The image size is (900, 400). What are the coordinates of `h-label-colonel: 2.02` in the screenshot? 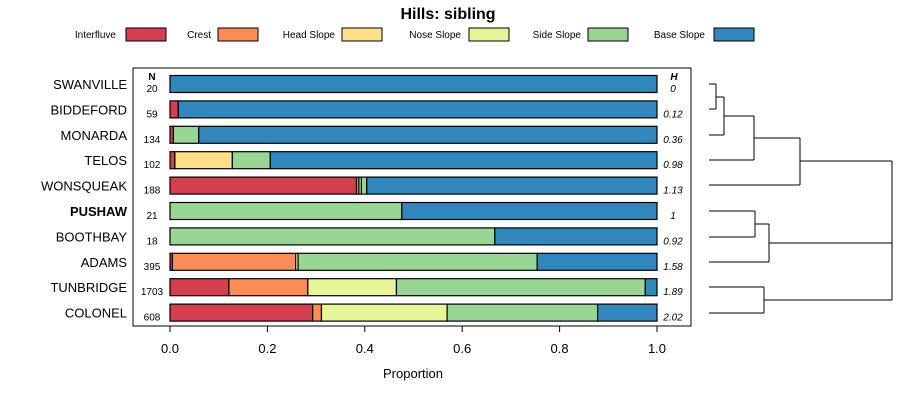 It's located at (672, 318).